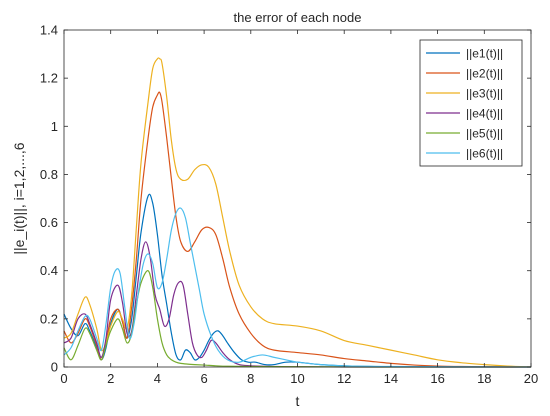 This screenshot has height=416, width=550. Describe the element at coordinates (297, 378) in the screenshot. I see `x-tick-label: 10` at that location.